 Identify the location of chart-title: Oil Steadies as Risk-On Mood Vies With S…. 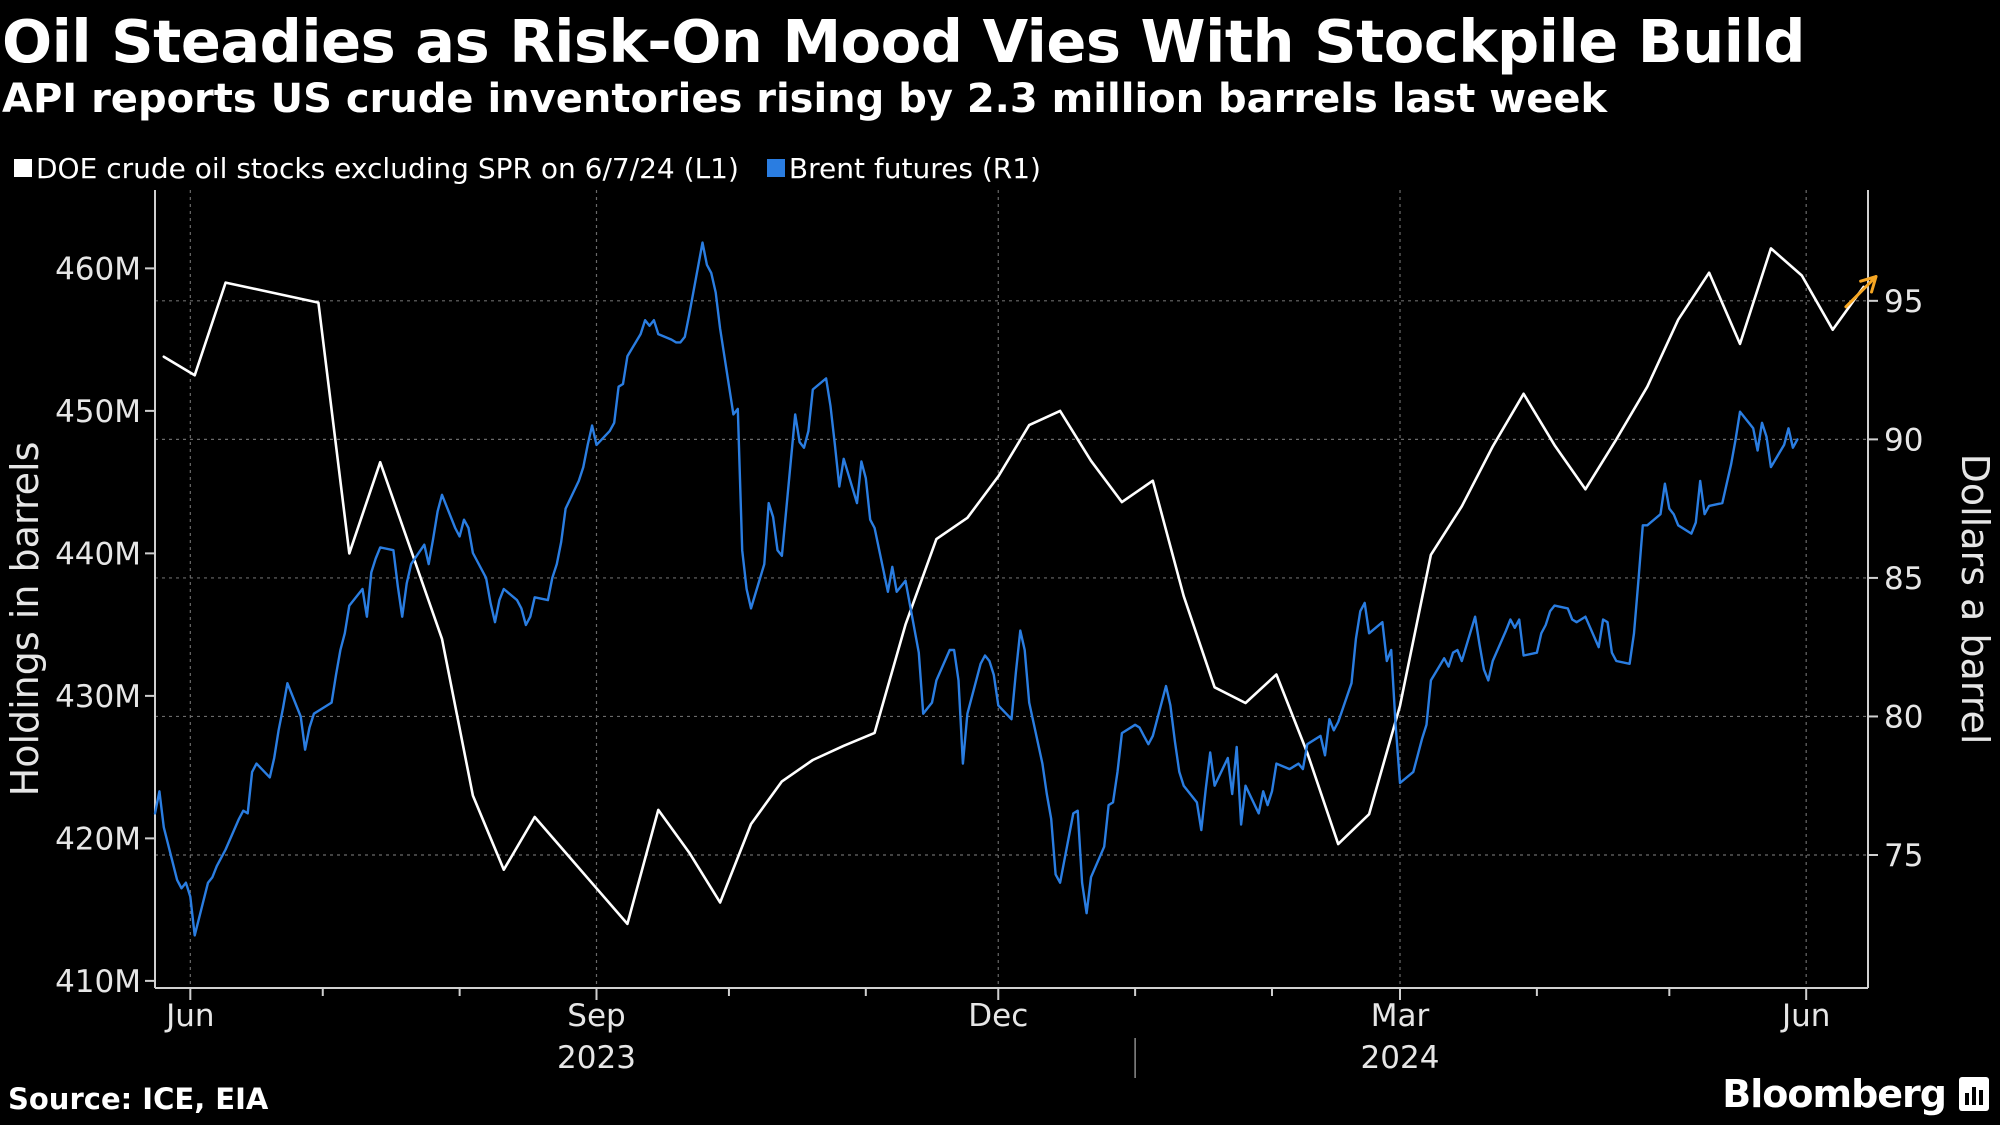
(903, 41).